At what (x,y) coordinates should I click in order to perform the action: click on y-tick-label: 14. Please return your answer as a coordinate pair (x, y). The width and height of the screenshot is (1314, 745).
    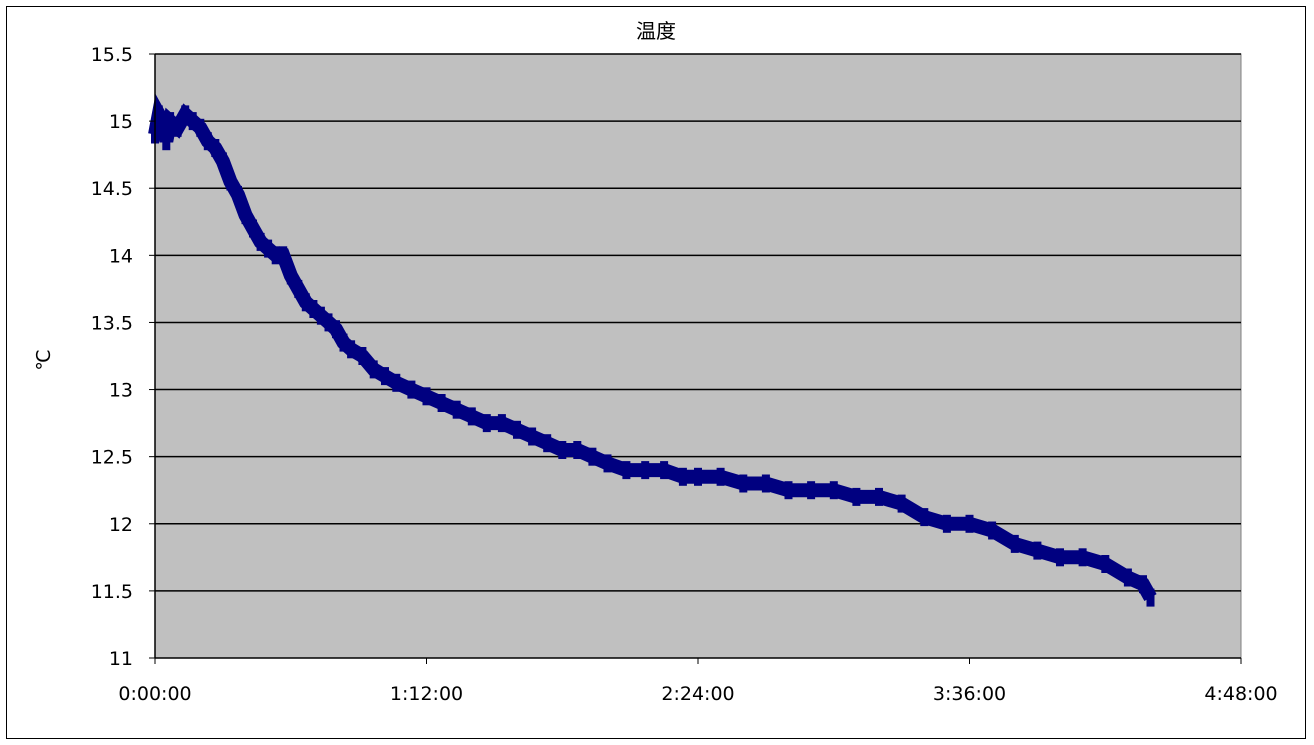
    Looking at the image, I should click on (121, 256).